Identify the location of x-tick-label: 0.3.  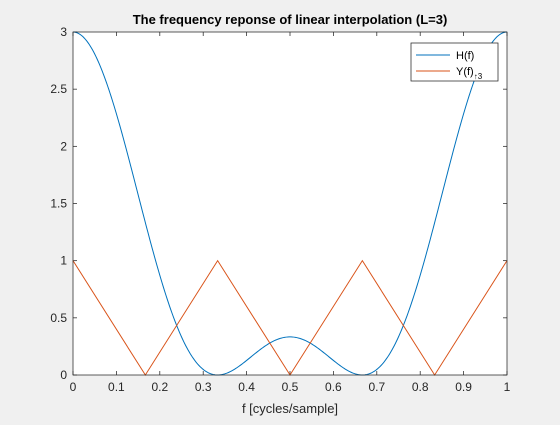
(203, 387).